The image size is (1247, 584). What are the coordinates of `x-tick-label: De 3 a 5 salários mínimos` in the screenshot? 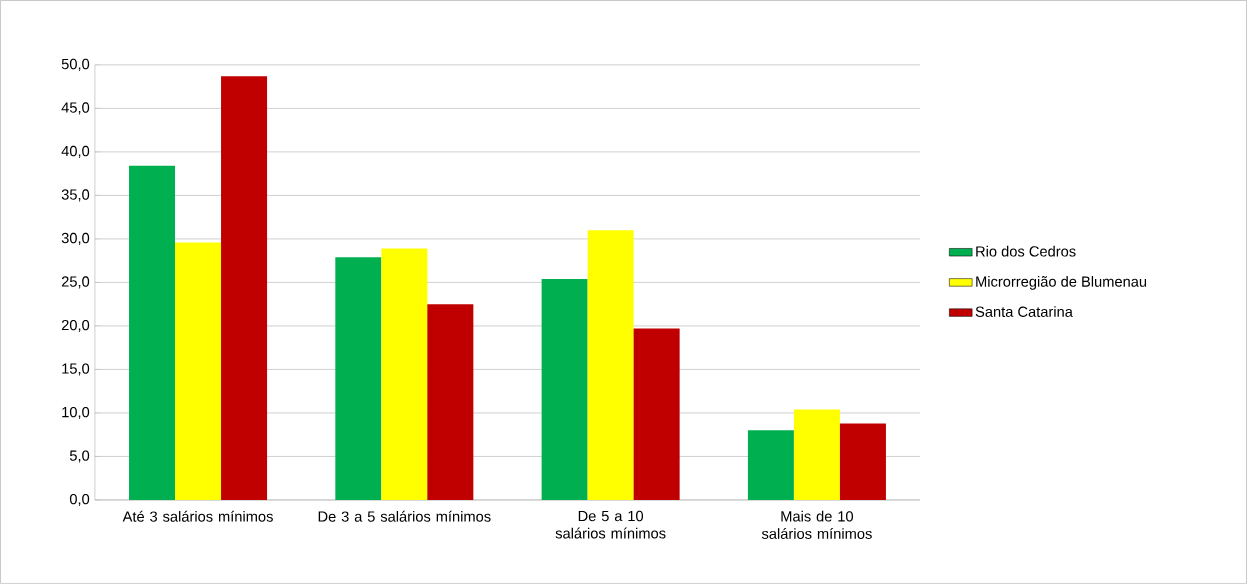 It's located at (404, 516).